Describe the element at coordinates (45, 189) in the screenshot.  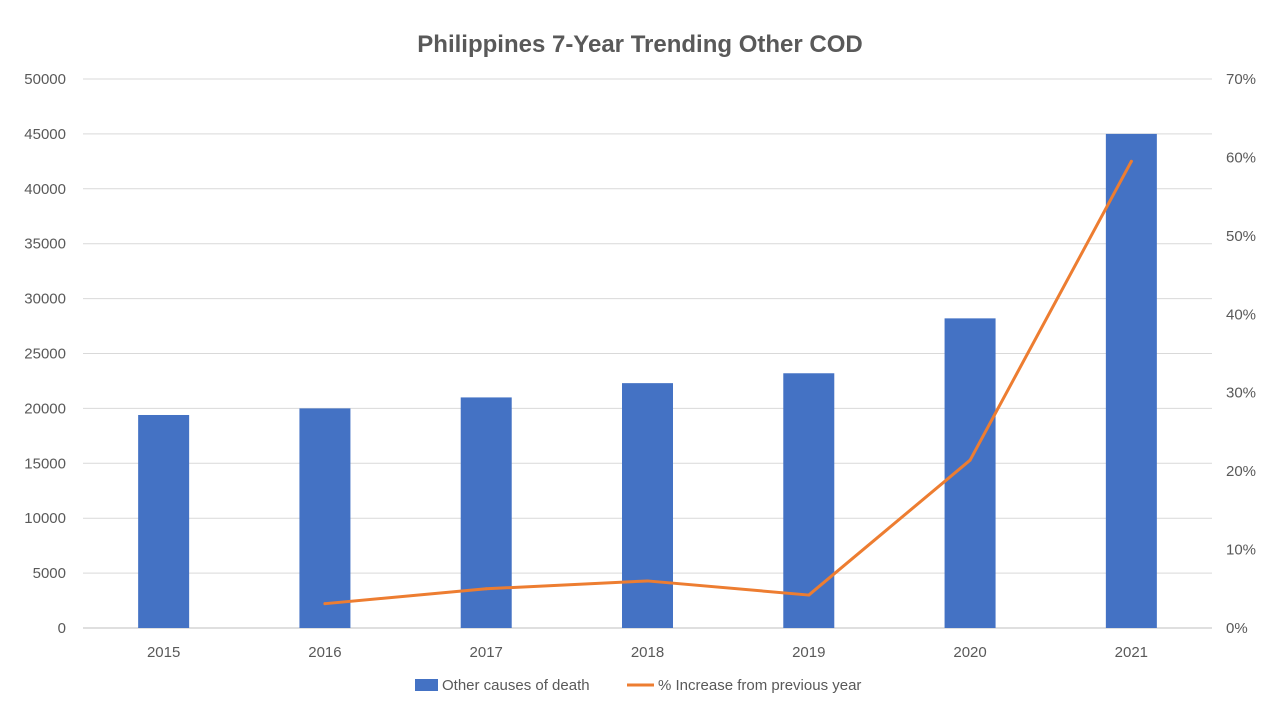
I see `y-left-tick-label: 40000` at that location.